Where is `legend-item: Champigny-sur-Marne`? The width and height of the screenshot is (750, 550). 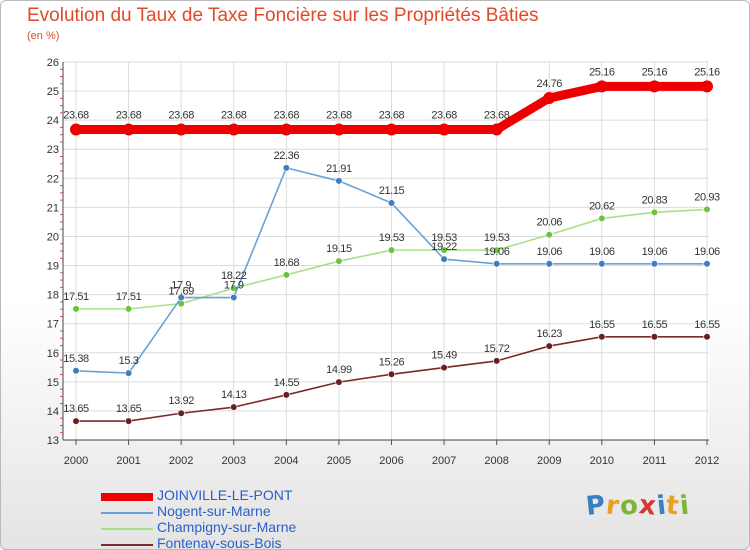
legend-item: Champigny-sur-Marne is located at coordinates (251, 527).